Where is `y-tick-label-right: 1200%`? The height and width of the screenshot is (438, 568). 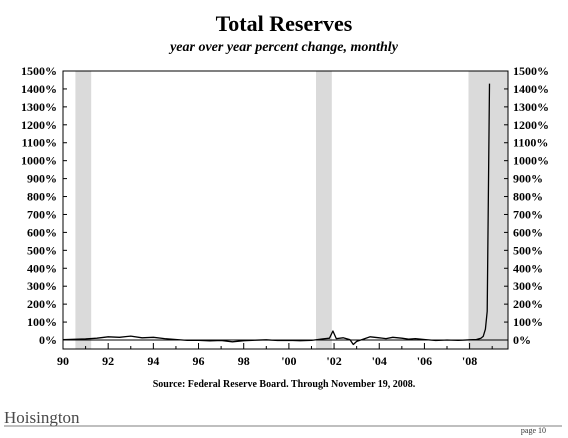 y-tick-label-right: 1200% is located at coordinates (531, 125).